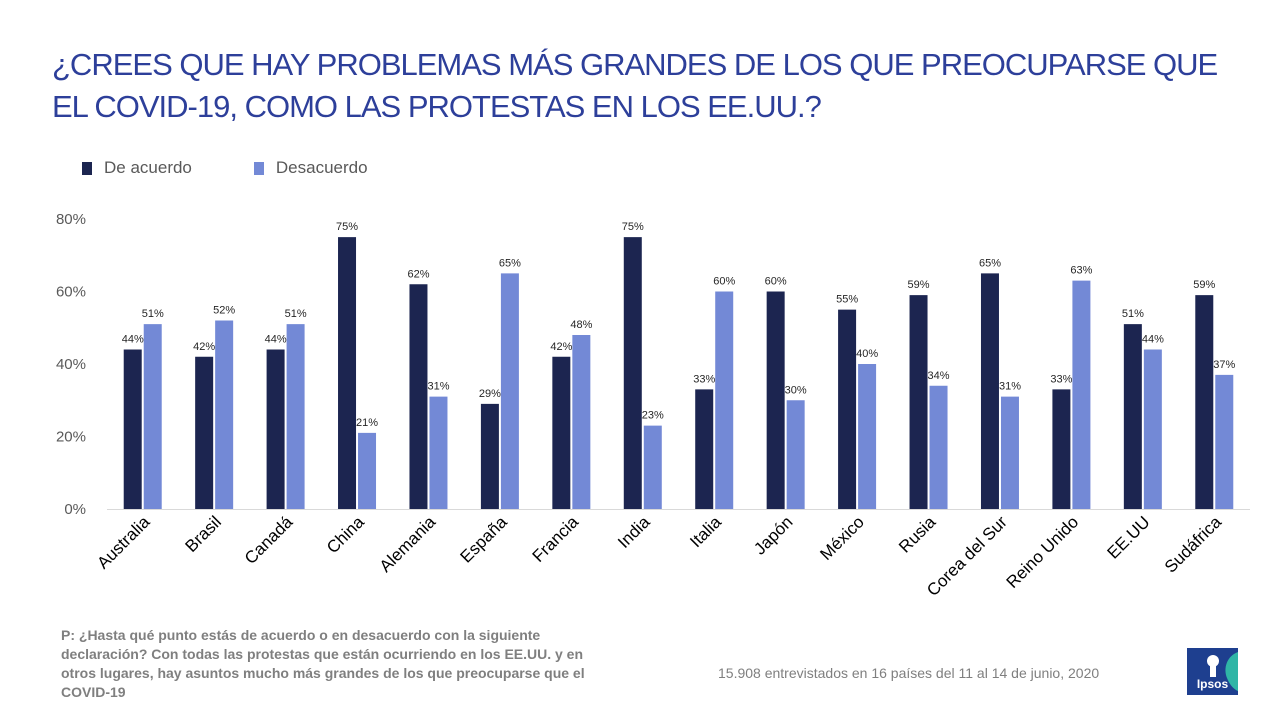 The width and height of the screenshot is (1280, 720). Describe the element at coordinates (842, 538) in the screenshot. I see `x-category-label: México` at that location.